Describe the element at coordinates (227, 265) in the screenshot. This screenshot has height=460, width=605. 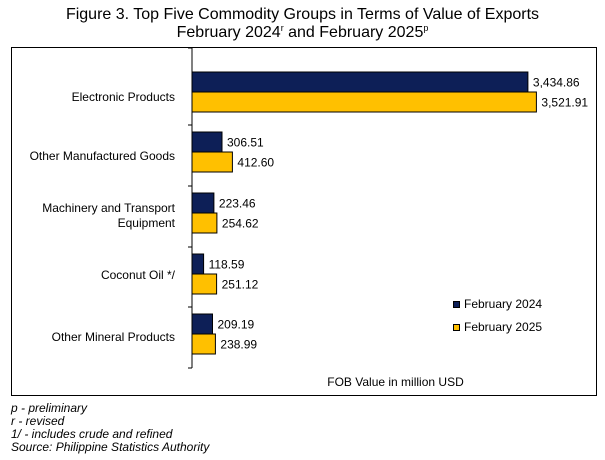
I see `data-label-february-2024-coconut-oil: 118.59` at that location.